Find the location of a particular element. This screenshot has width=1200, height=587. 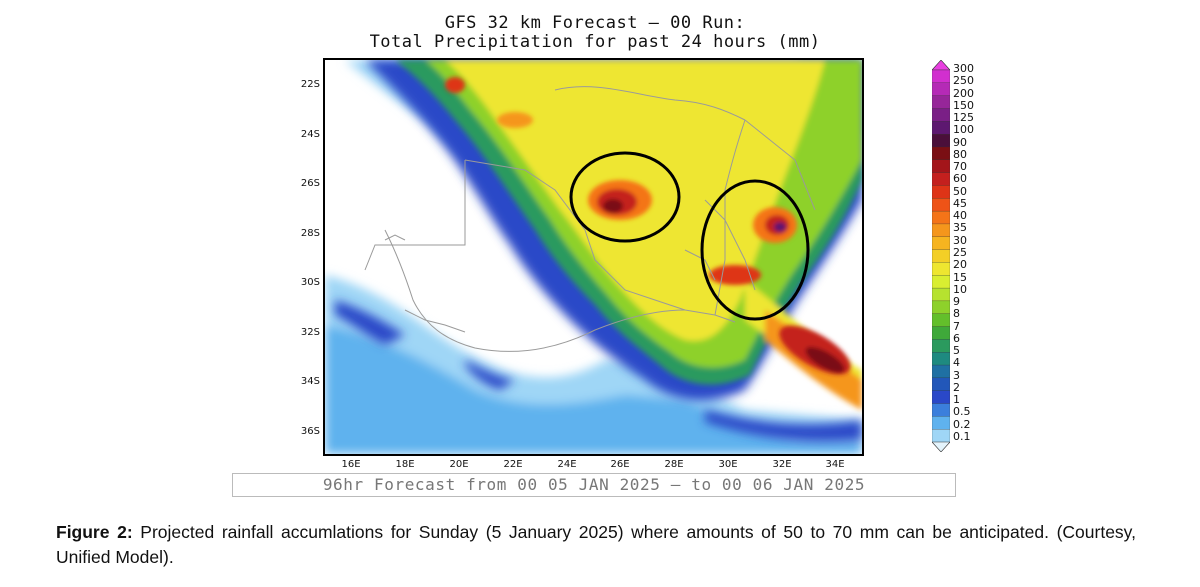

legend-label: 20 is located at coordinates (960, 265).